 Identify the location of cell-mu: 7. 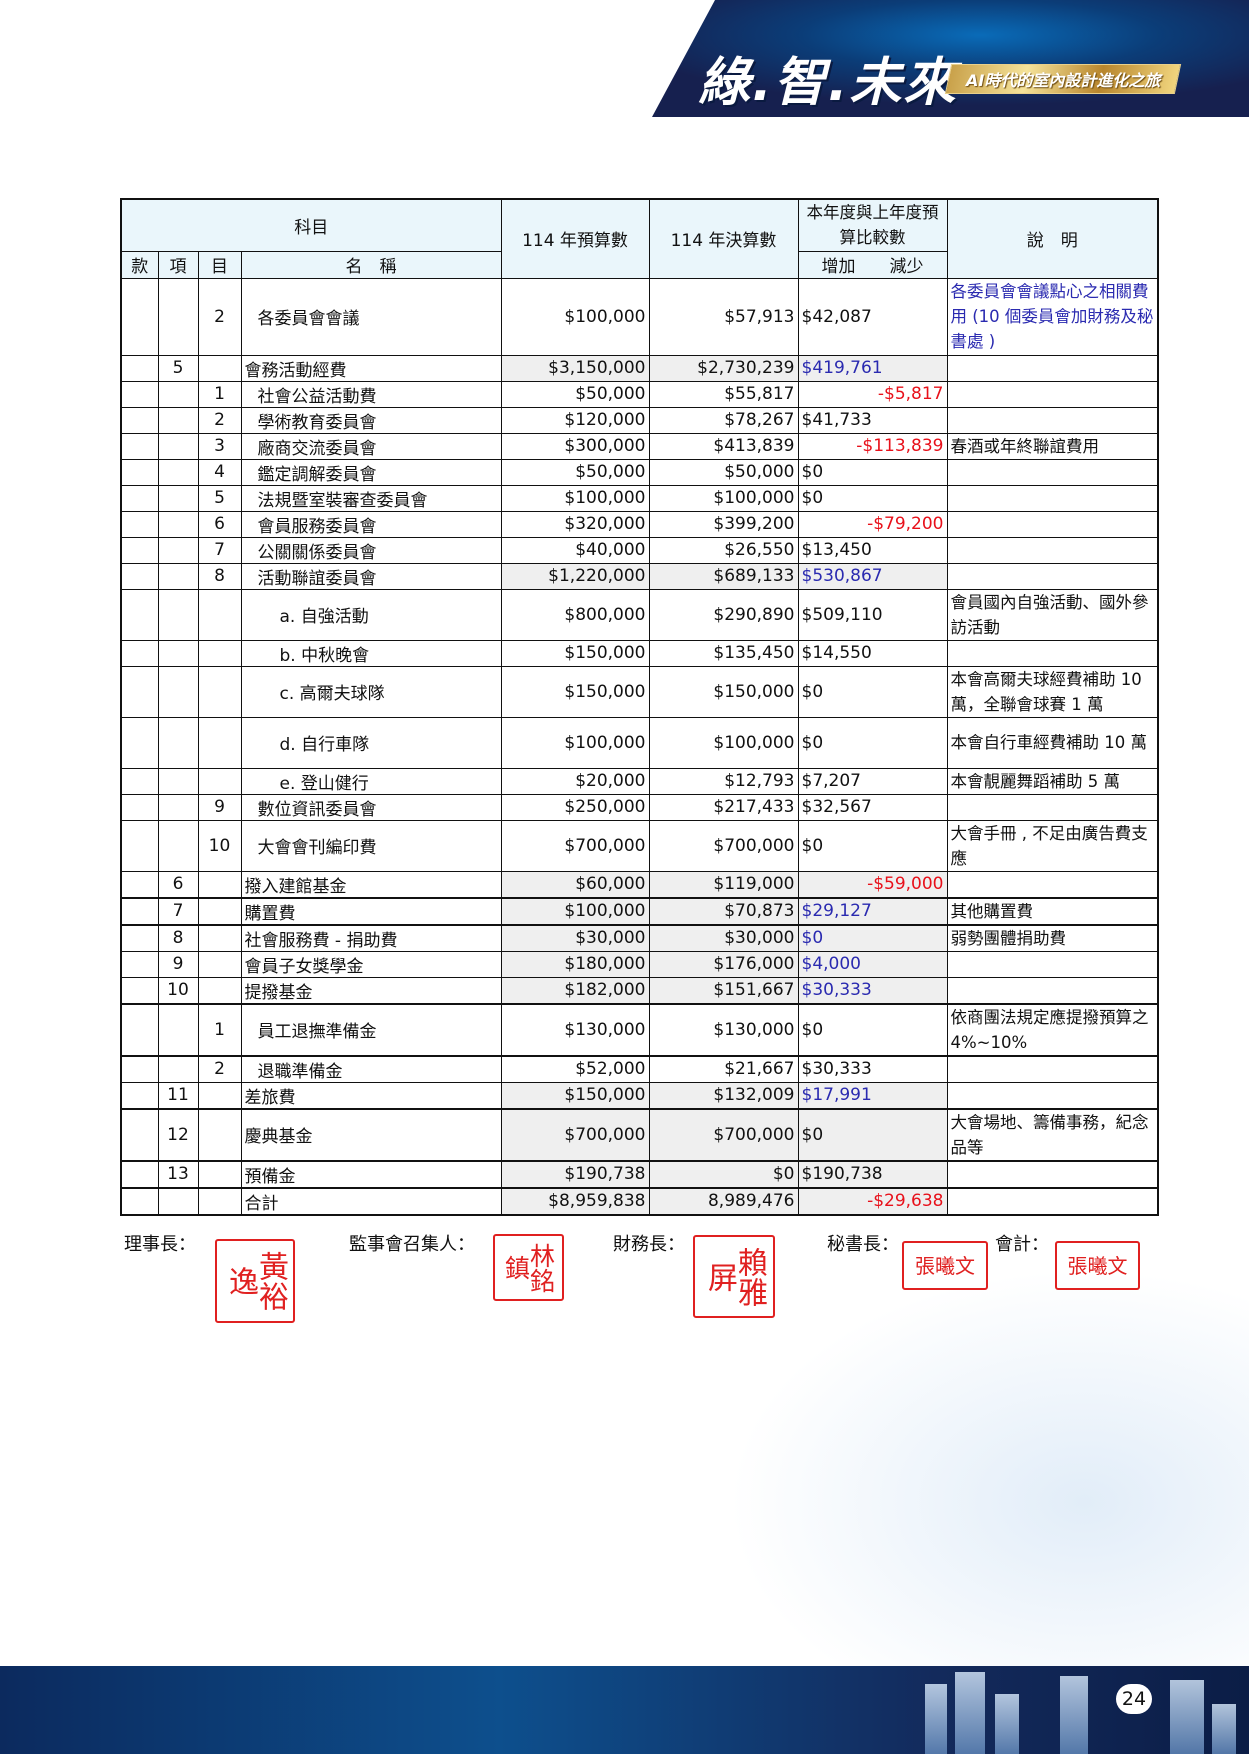
(219, 550).